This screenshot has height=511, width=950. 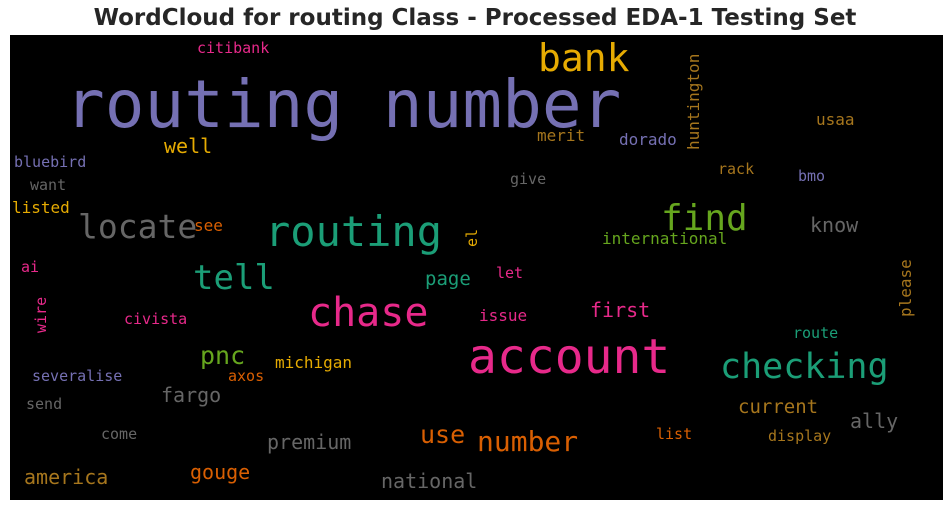 I want to click on word-dorado: dorado, so click(x=648, y=139).